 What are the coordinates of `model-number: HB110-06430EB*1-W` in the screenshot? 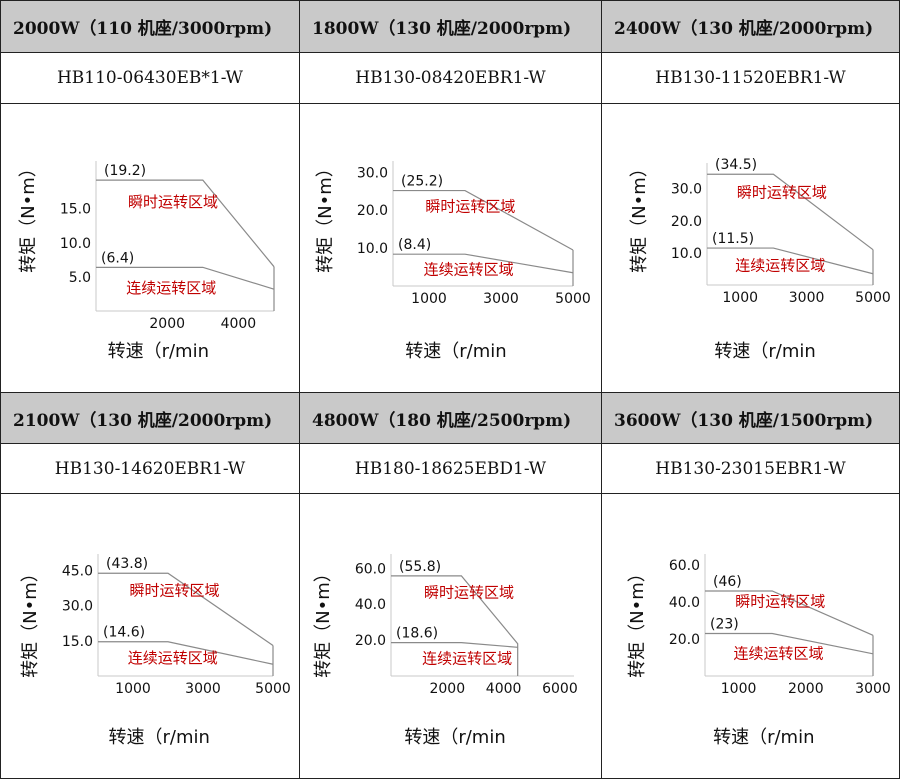 It's located at (150, 78).